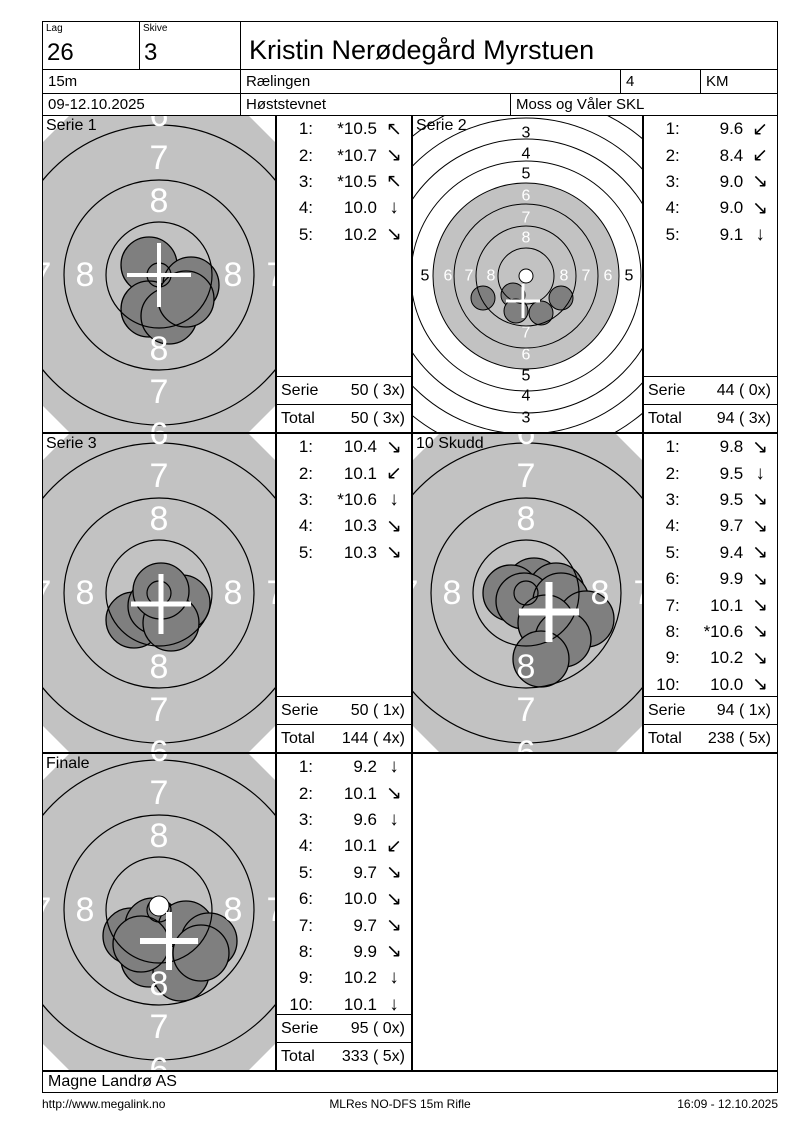  Describe the element at coordinates (710, 500) in the screenshot. I see `shot-row: 3: 9.5 ↘` at that location.